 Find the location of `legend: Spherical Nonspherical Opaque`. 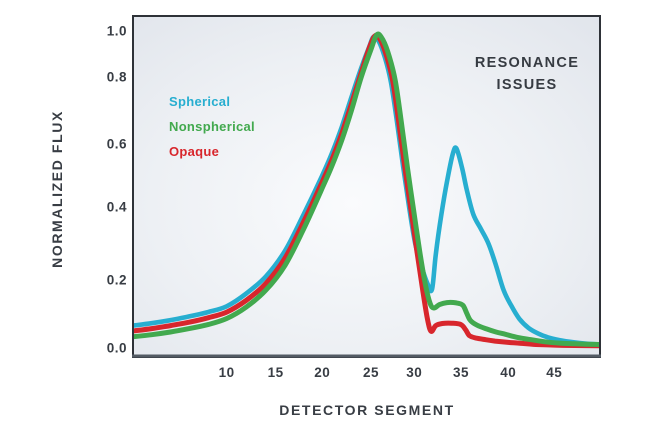

legend: Spherical Nonspherical Opaque is located at coordinates (212, 126).